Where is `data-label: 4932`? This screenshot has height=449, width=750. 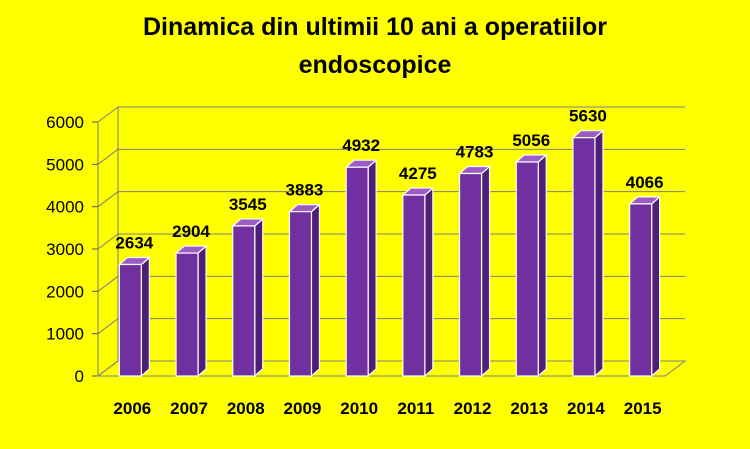 data-label: 4932 is located at coordinates (361, 145).